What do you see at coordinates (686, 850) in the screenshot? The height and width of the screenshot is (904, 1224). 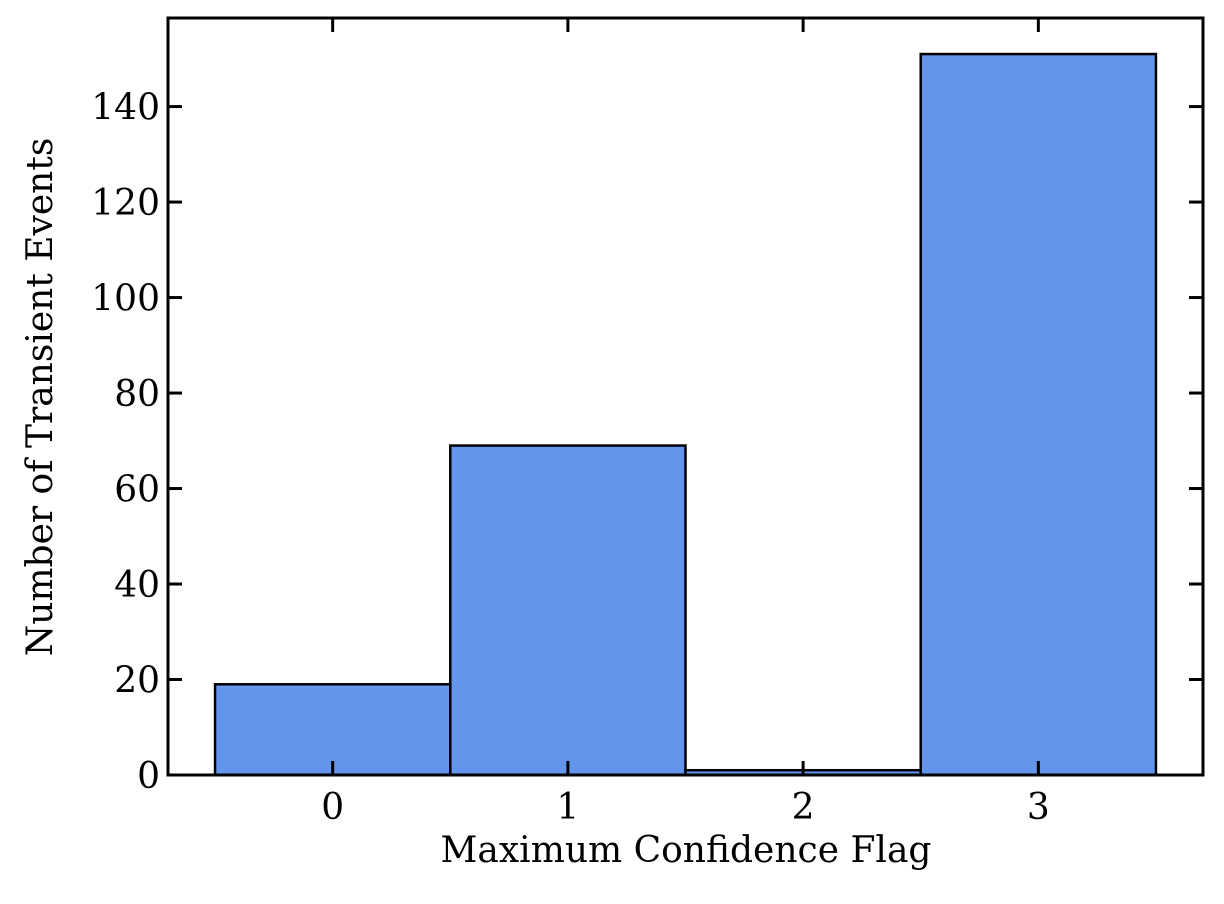 I see `x-axis-label: Maximum Confidence Flag` at bounding box center [686, 850].